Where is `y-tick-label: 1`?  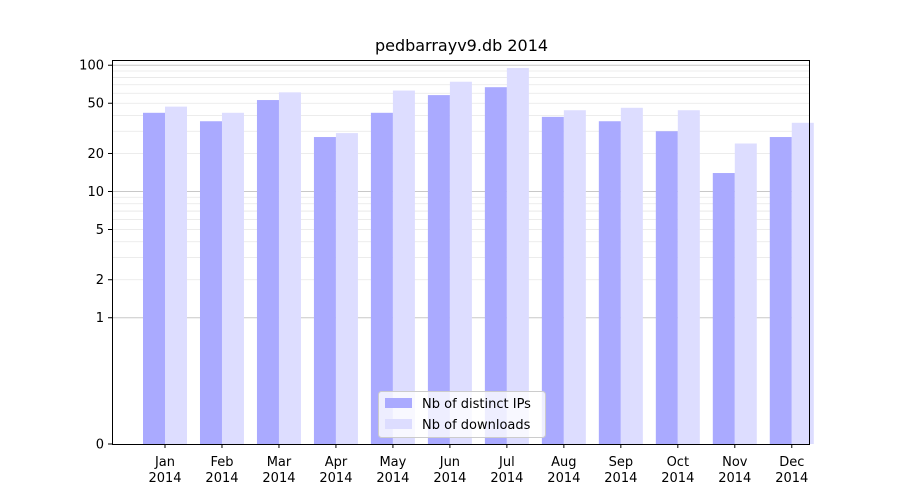 y-tick-label: 1 is located at coordinates (100, 318).